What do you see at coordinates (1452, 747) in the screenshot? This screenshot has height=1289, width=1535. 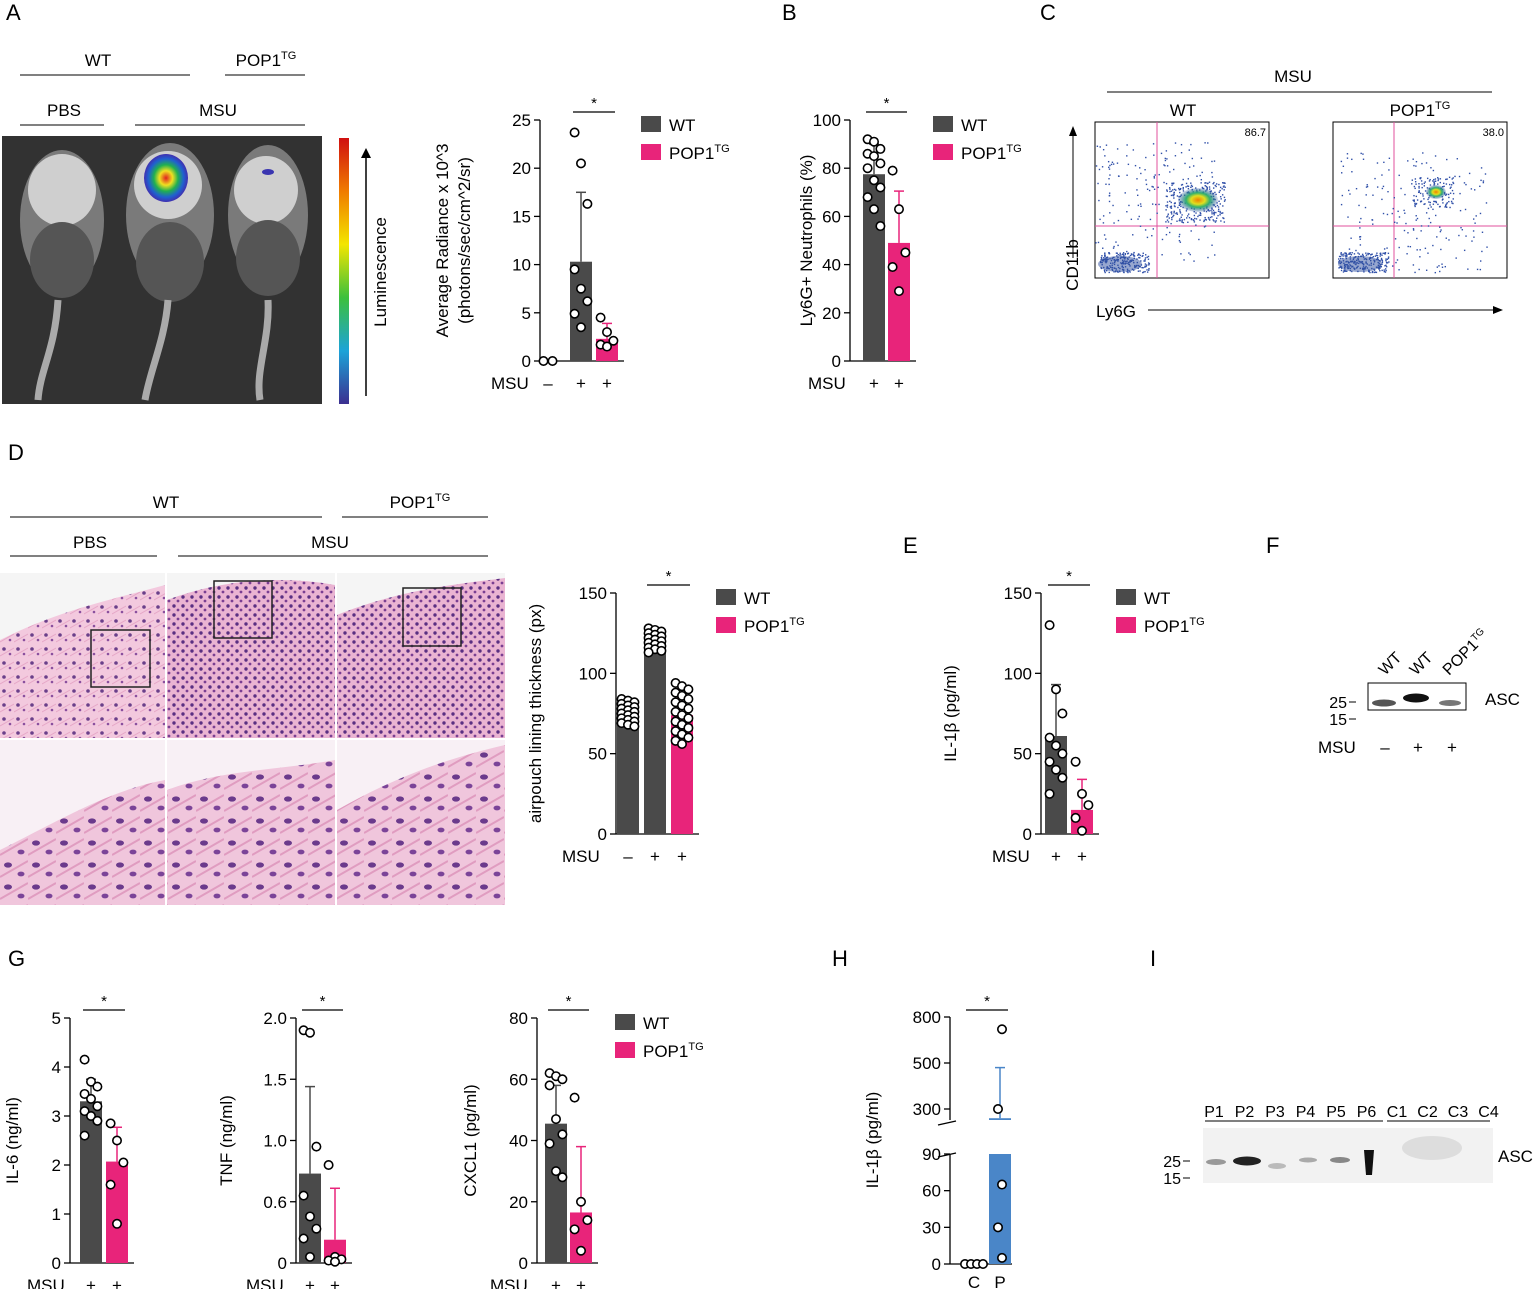 I see `f-msu-sign: +` at bounding box center [1452, 747].